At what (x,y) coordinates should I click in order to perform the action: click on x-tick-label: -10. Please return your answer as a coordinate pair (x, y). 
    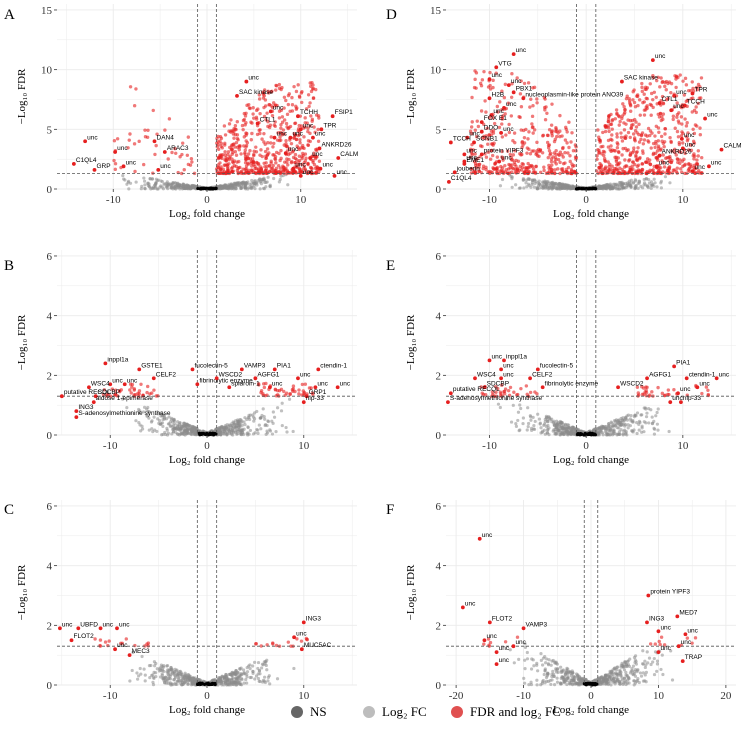
    Looking at the image, I should click on (489, 446).